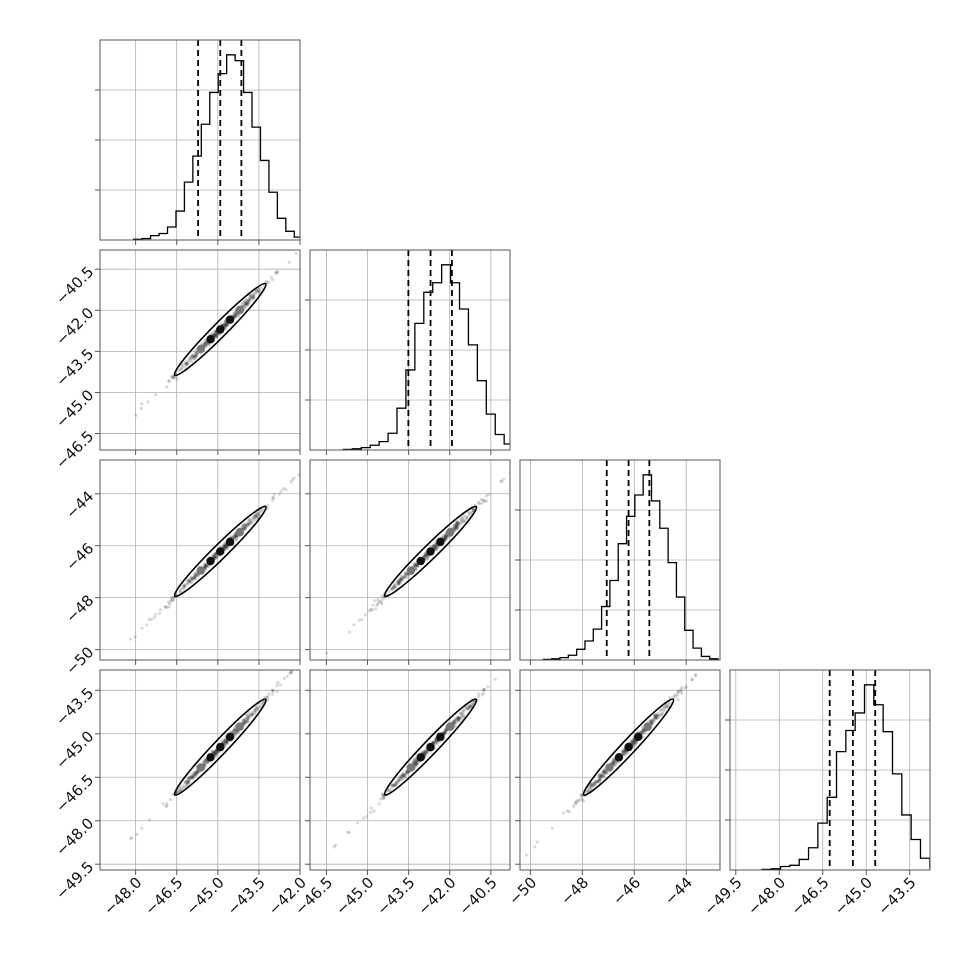 This screenshot has width=970, height=970. Describe the element at coordinates (417, 562) in the screenshot. I see `scatter-points` at that location.